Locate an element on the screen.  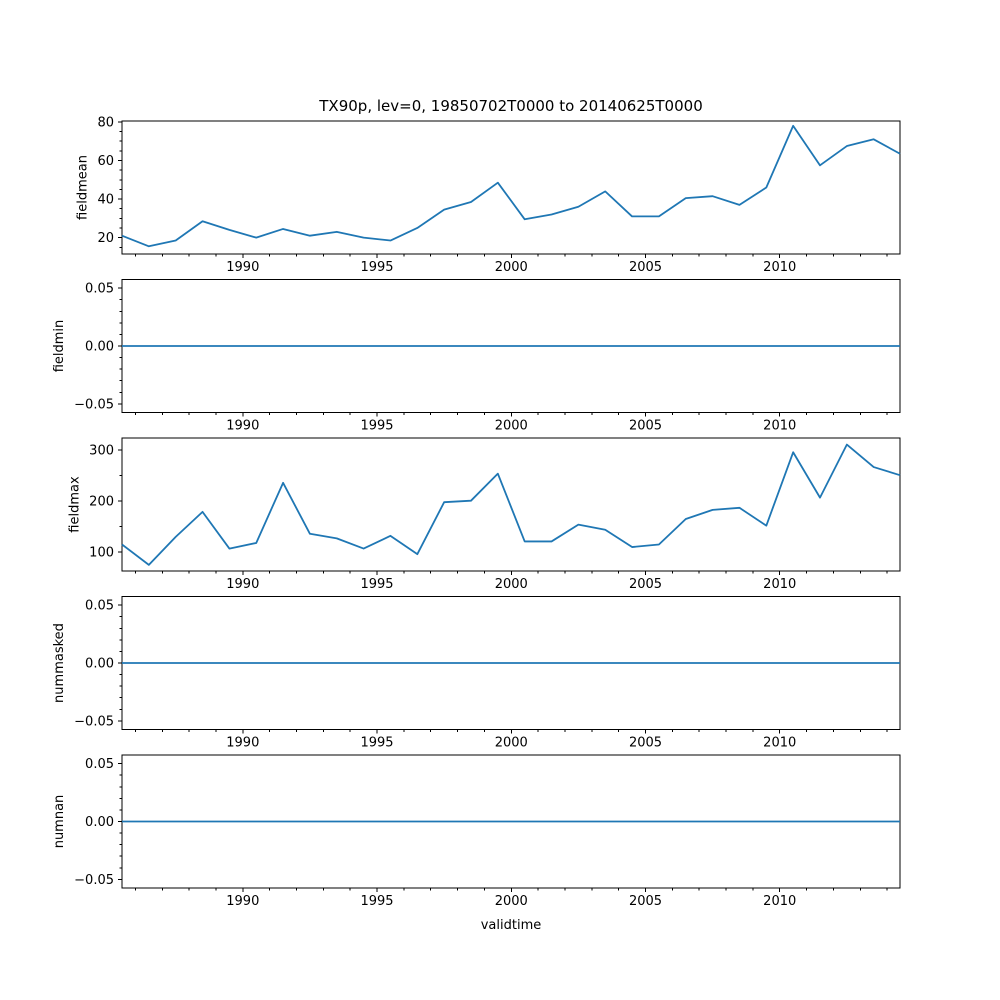
y-axis-label-fieldmean: fieldmean is located at coordinates (82, 187).